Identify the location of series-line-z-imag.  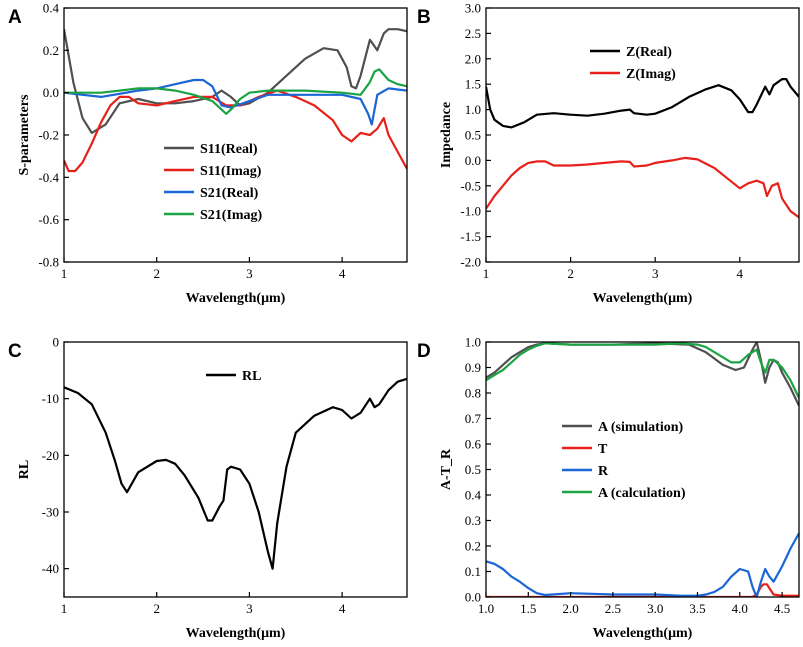
(642, 187).